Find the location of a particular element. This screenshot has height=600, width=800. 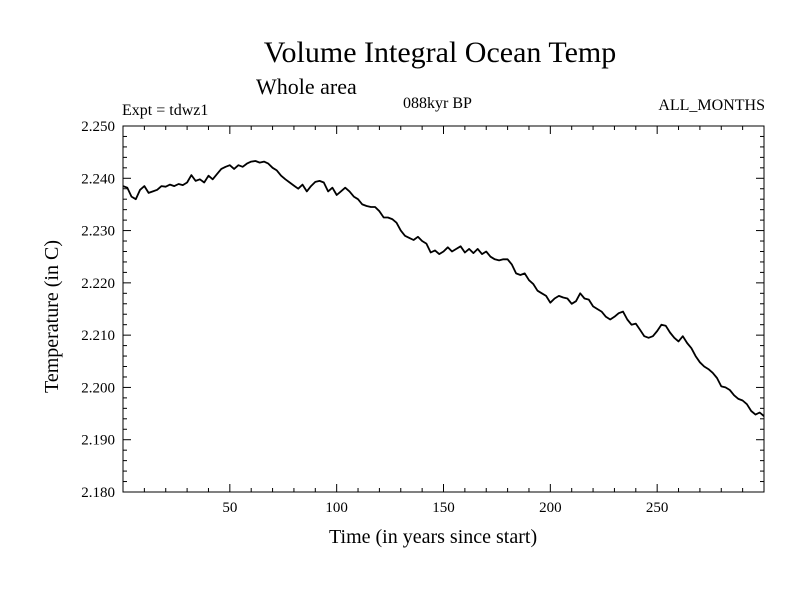

y-tick-label: 2.240 is located at coordinates (98, 179).